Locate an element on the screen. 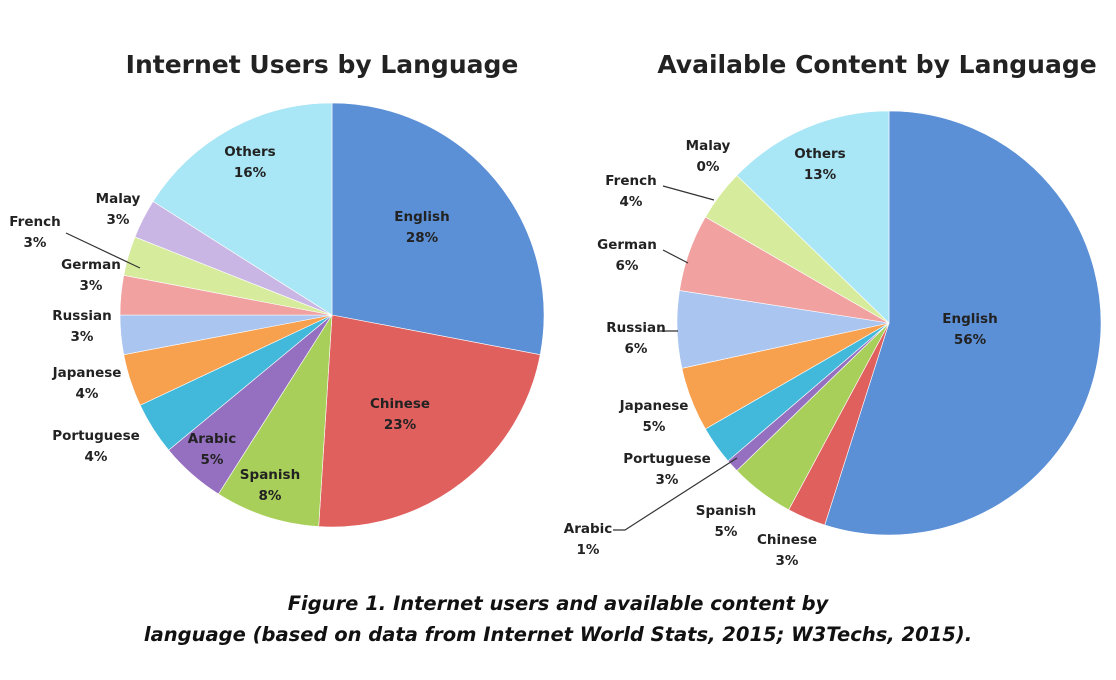  slice-label-percent: 0% is located at coordinates (708, 167).